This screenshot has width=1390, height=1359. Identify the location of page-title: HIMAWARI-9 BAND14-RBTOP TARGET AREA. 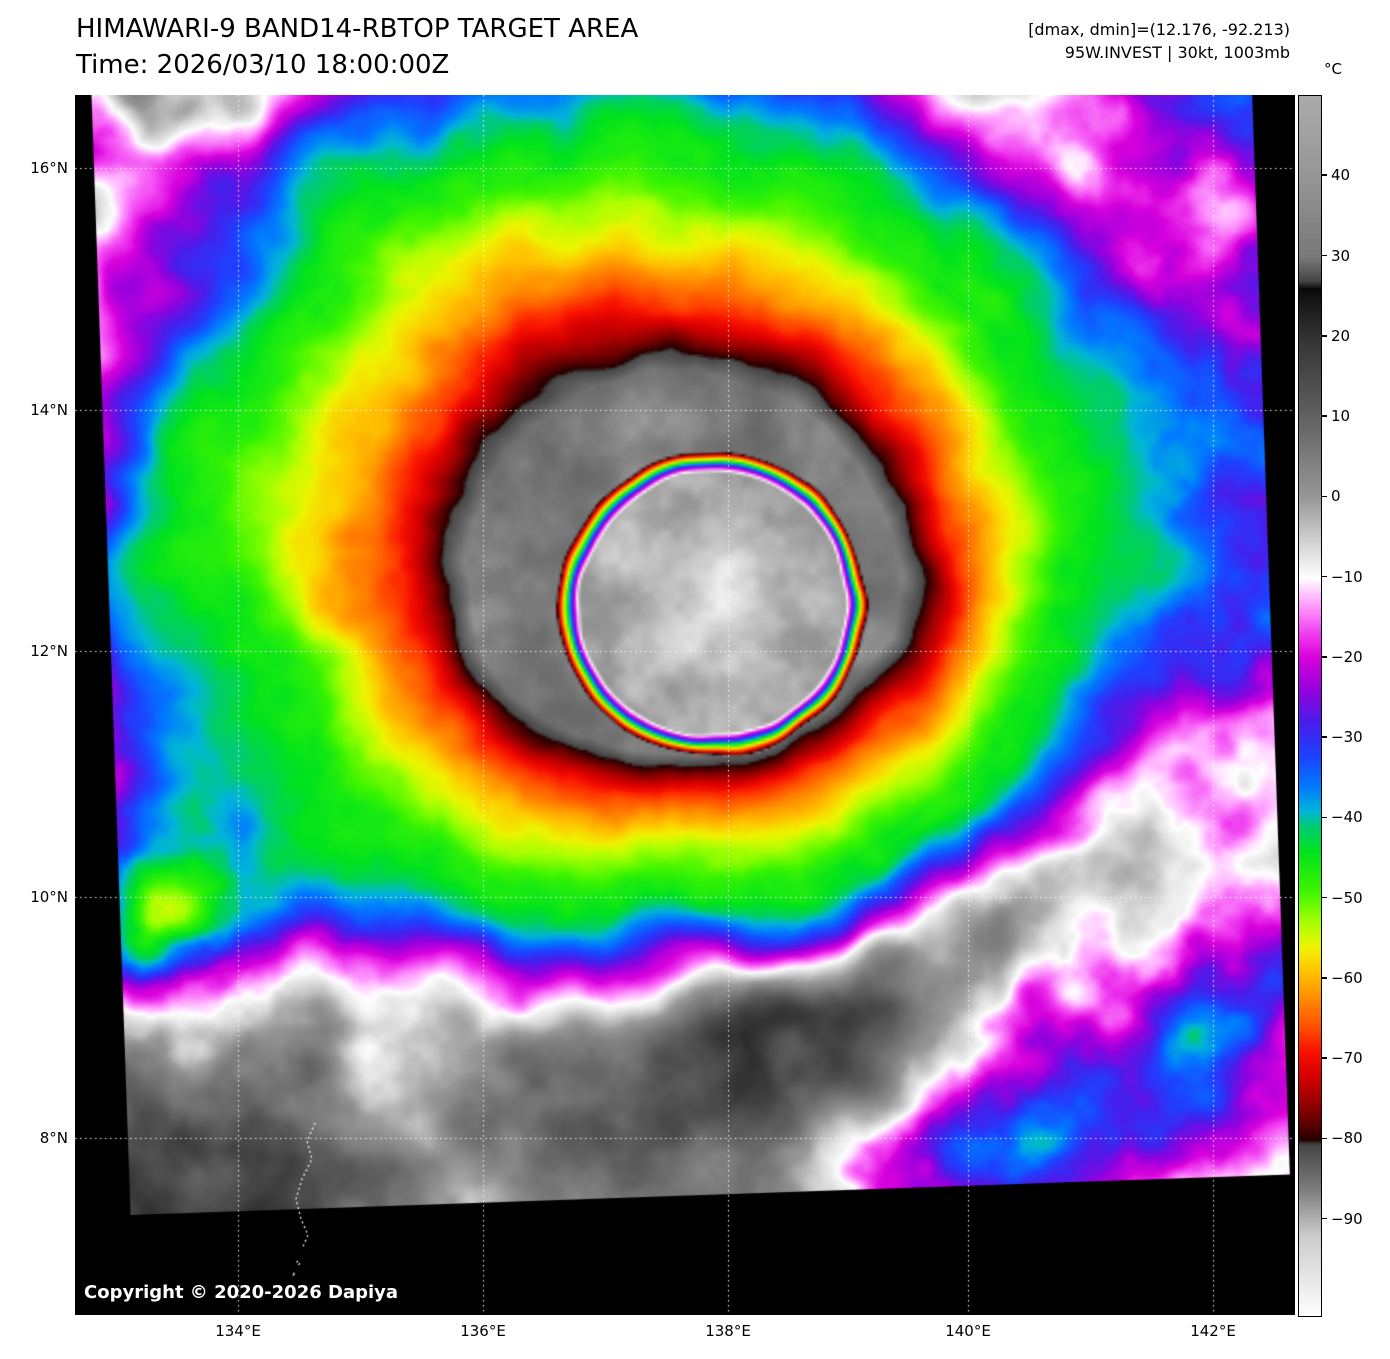
(357, 29).